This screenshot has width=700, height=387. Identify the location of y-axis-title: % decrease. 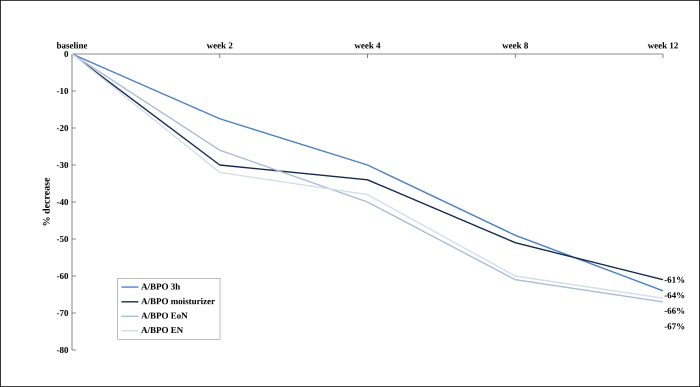
(46, 202).